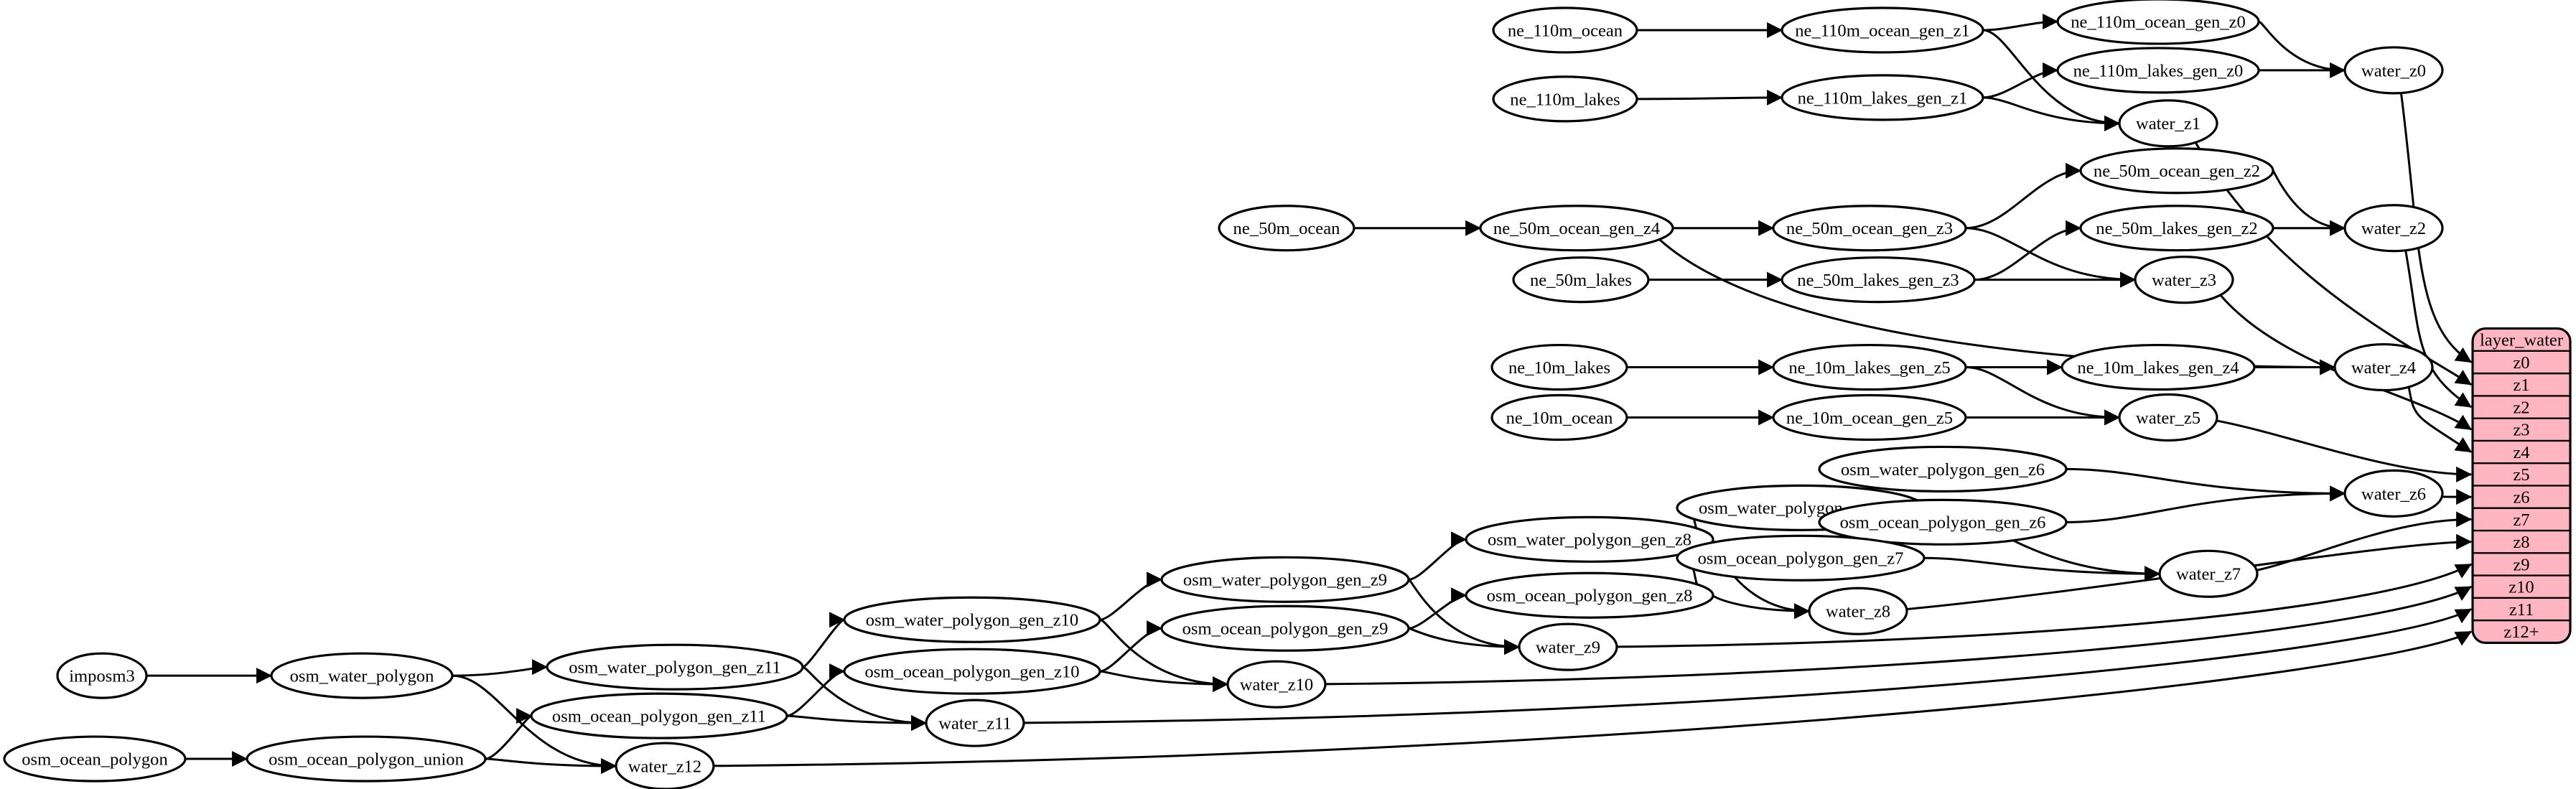  What do you see at coordinates (1882, 30) in the screenshot?
I see `ne_110m_ocean_gen_z1-label: ne_110m_ocean_gen_z1` at bounding box center [1882, 30].